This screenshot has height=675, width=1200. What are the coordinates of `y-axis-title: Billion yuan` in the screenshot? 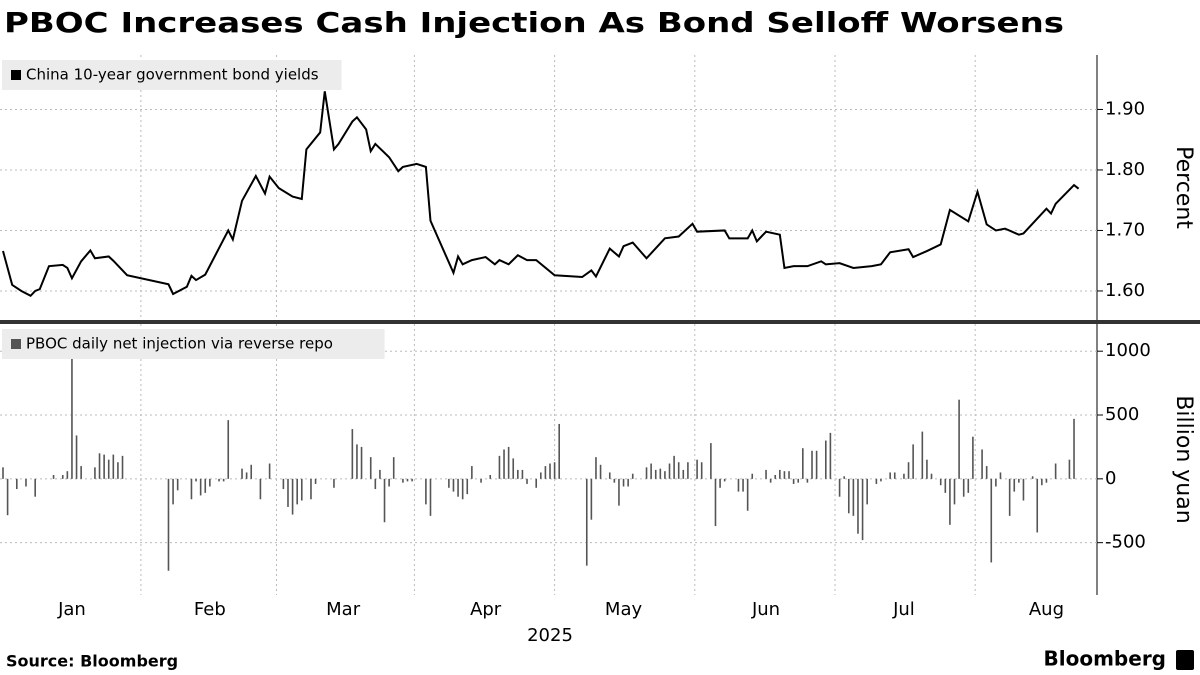 It's located at (1183, 459).